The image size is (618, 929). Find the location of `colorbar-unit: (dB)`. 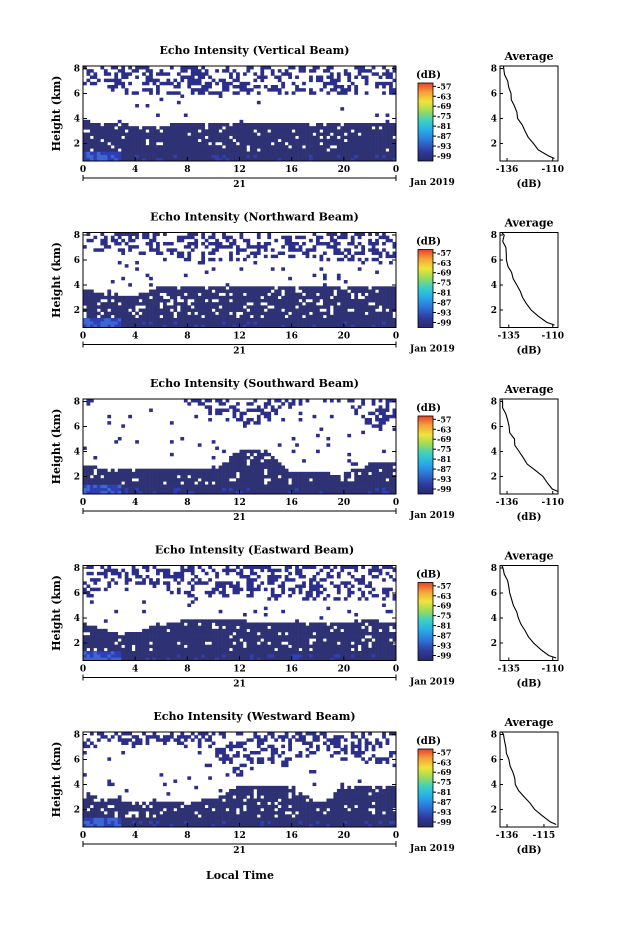

colorbar-unit: (dB) is located at coordinates (428, 242).